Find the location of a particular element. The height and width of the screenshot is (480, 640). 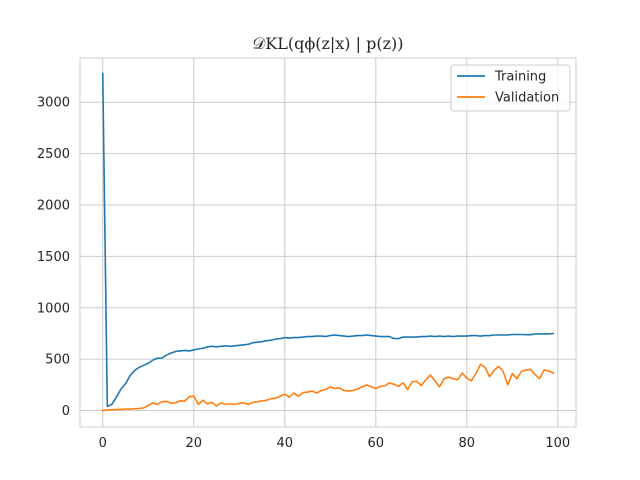

y-tick-label: 1000 is located at coordinates (53, 308).